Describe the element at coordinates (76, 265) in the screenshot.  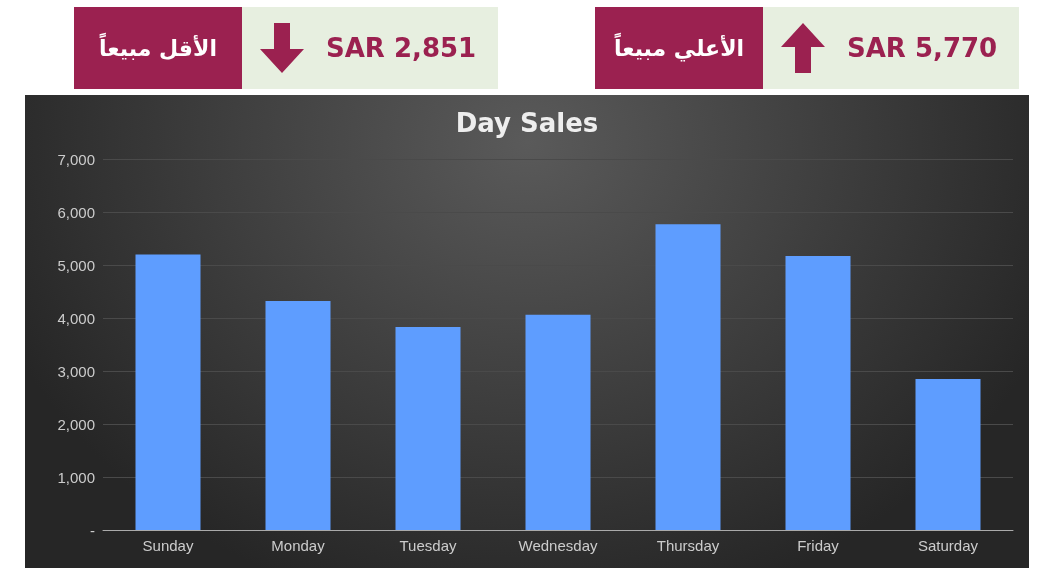
I see `y-tick-label: 5,000` at that location.